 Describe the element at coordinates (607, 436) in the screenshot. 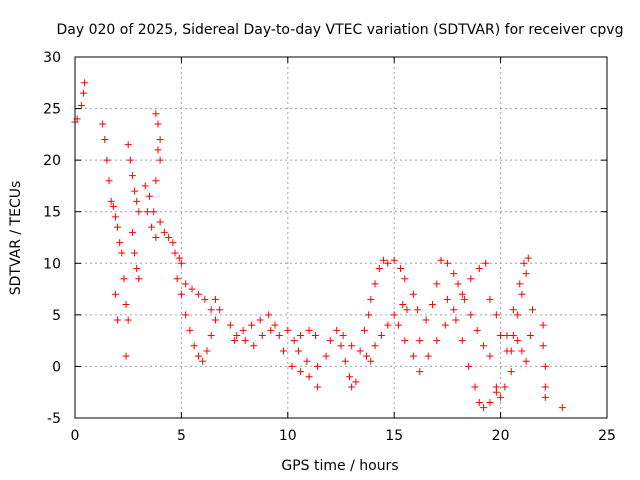

I see `x-tick-label: 25` at that location.